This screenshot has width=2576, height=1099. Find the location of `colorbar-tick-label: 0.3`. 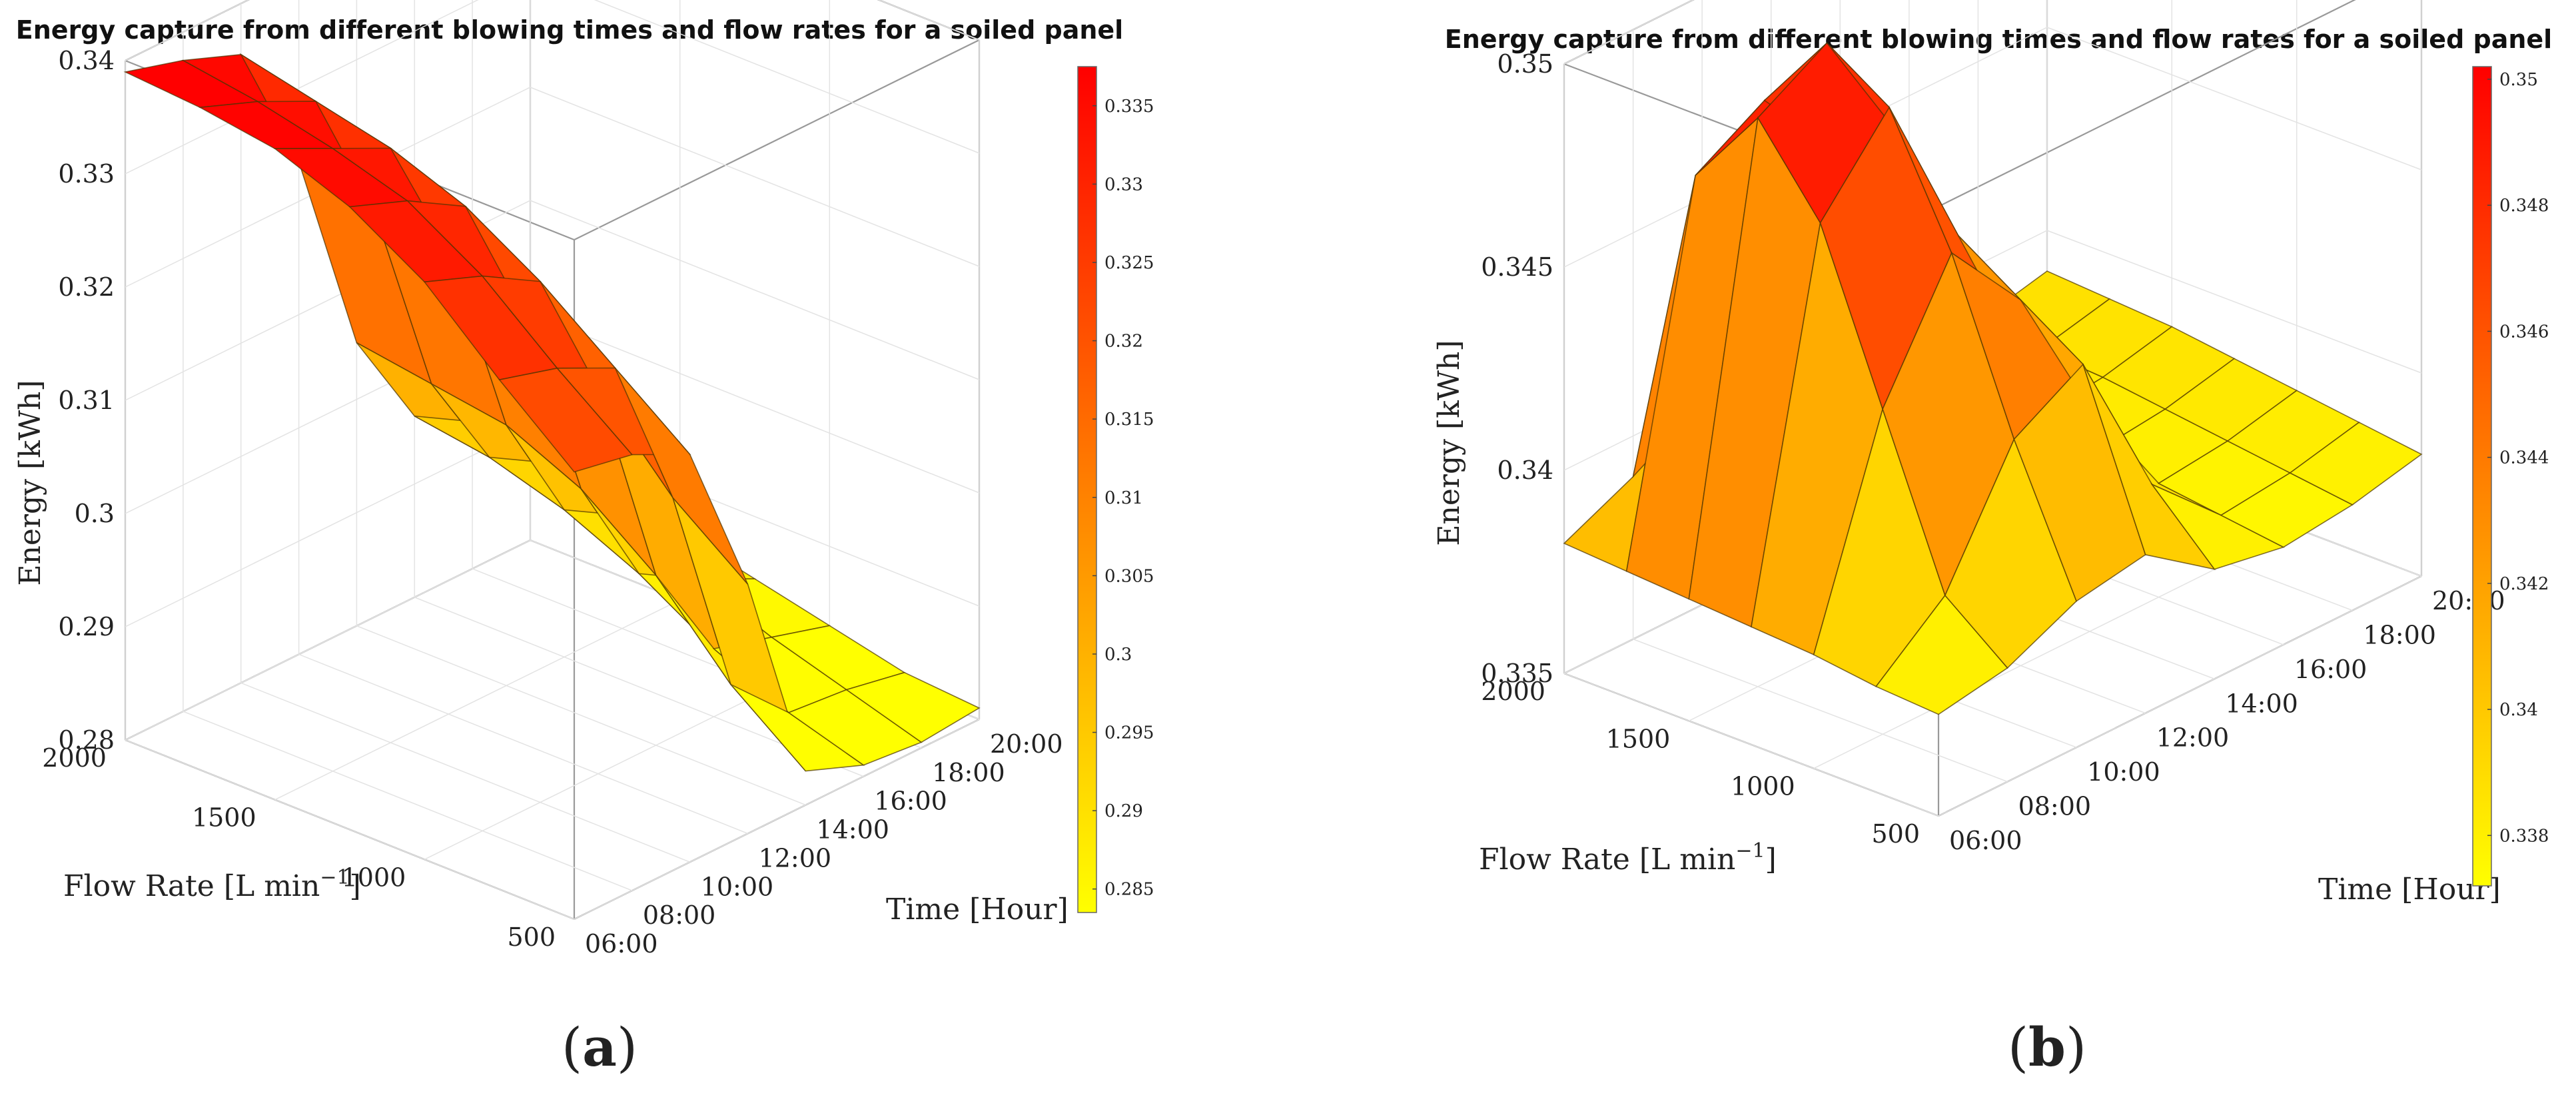

colorbar-tick-label: 0.3 is located at coordinates (1118, 655).